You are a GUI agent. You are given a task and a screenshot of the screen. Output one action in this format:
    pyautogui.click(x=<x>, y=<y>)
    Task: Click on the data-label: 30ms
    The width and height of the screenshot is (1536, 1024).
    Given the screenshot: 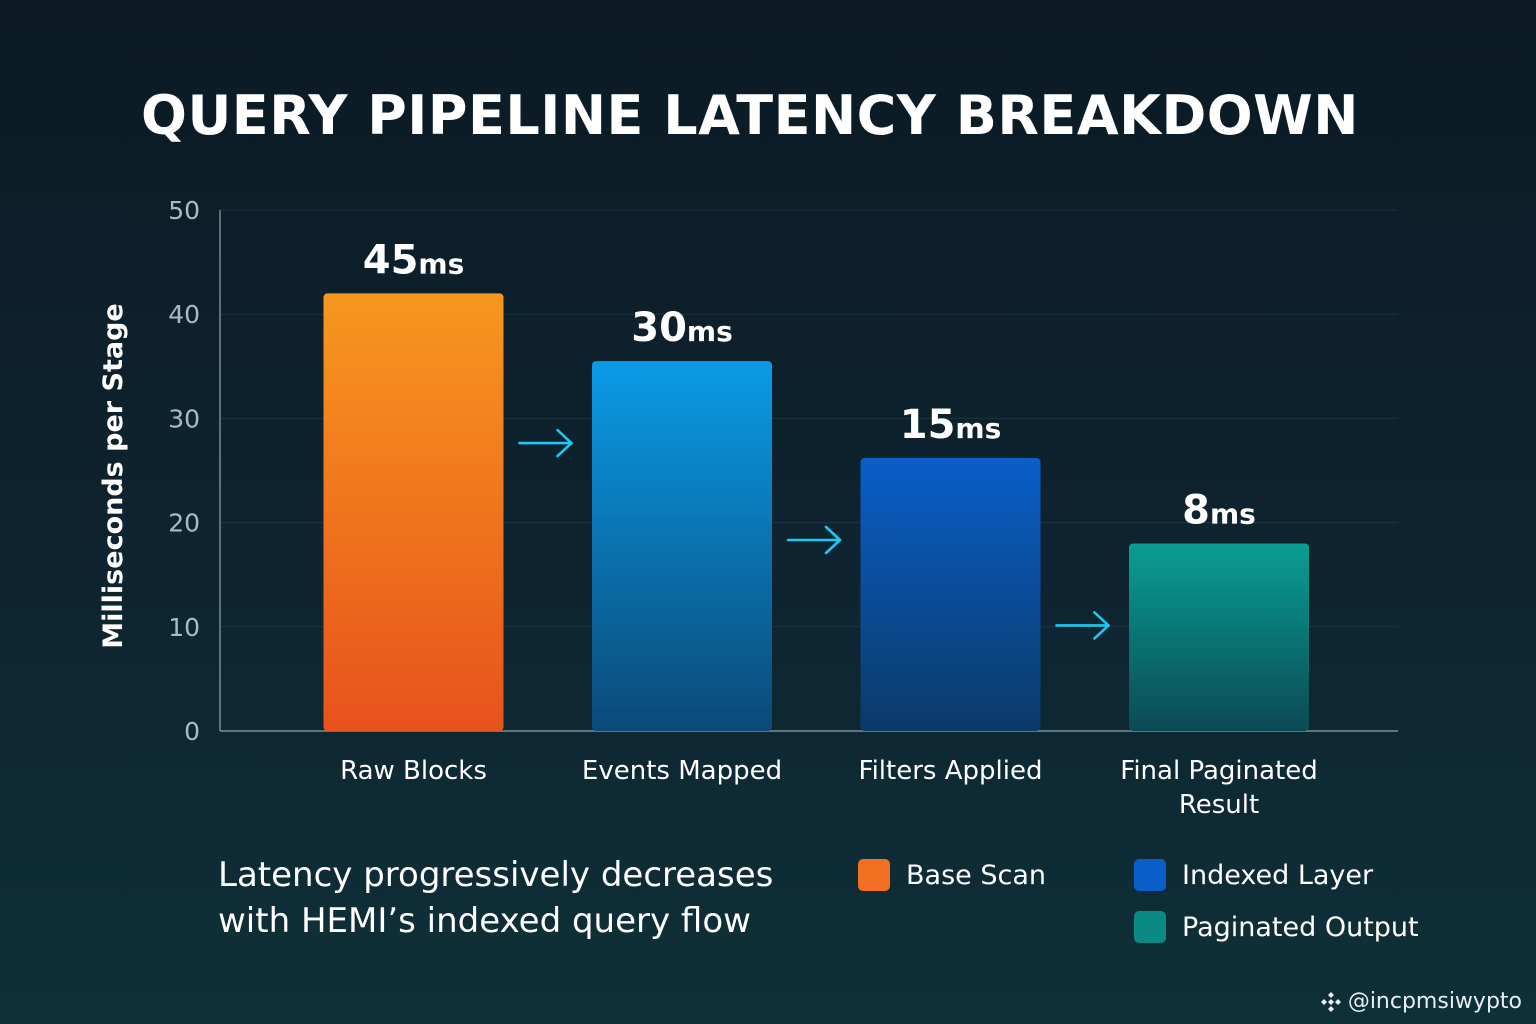 What is the action you would take?
    pyautogui.click(x=682, y=328)
    